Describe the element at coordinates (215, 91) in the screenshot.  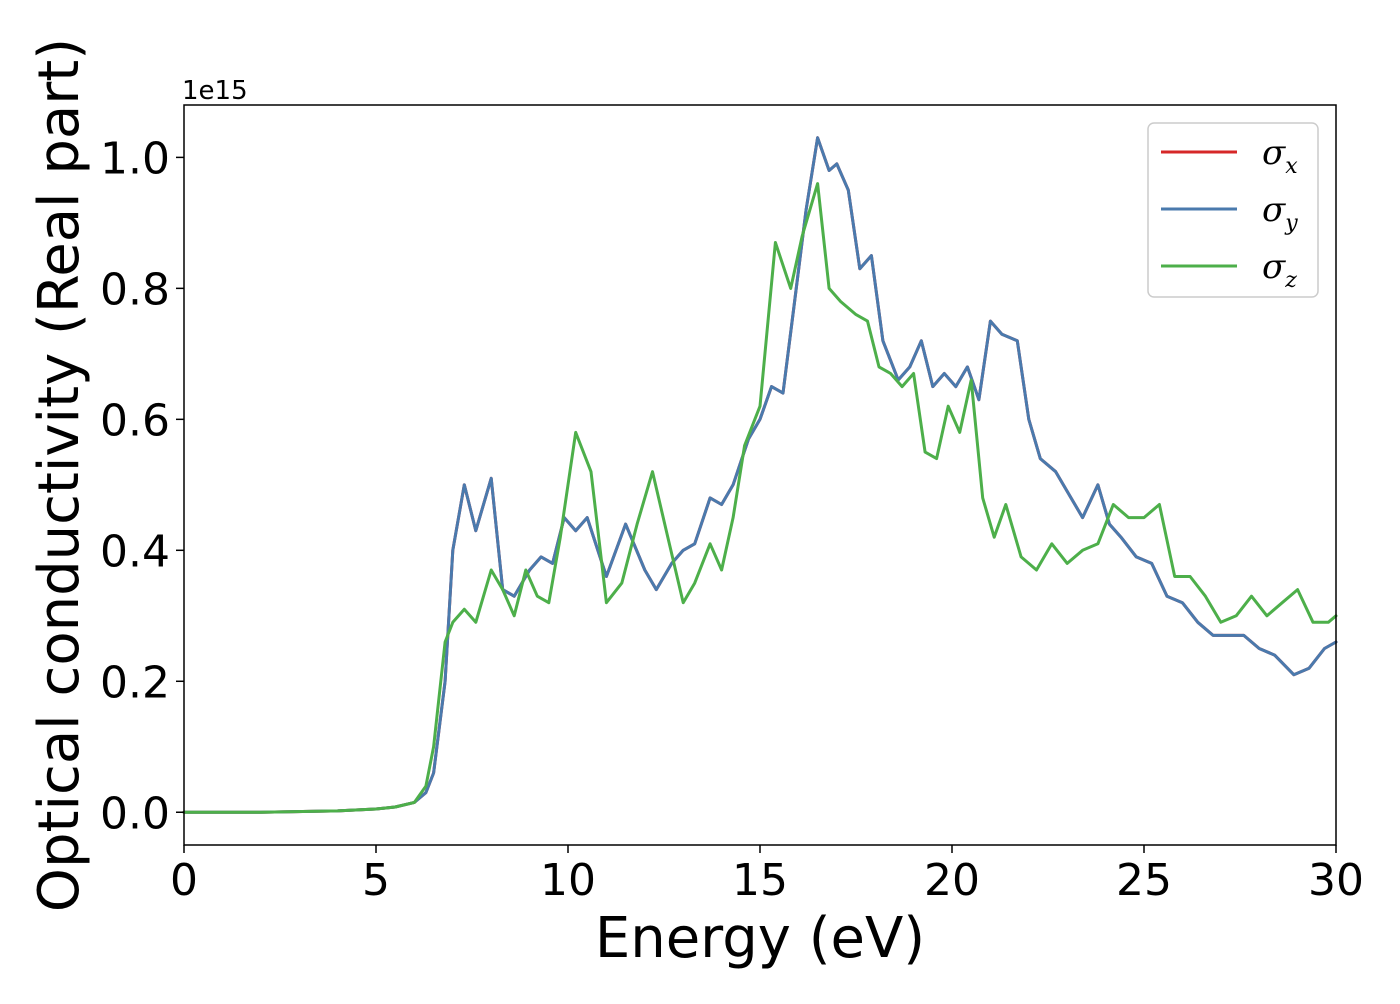
I see `y-offset-label: 1e15` at that location.